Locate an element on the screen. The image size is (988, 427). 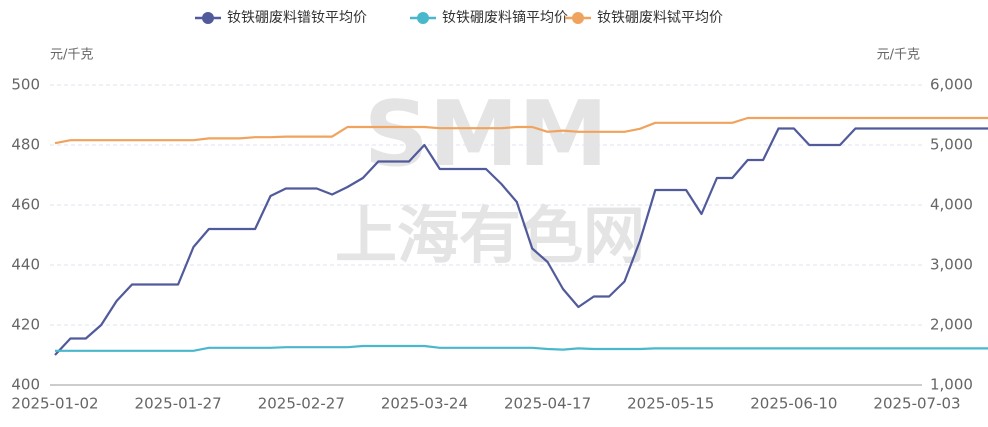
y2-tick-label: 1,000 is located at coordinates (951, 385).